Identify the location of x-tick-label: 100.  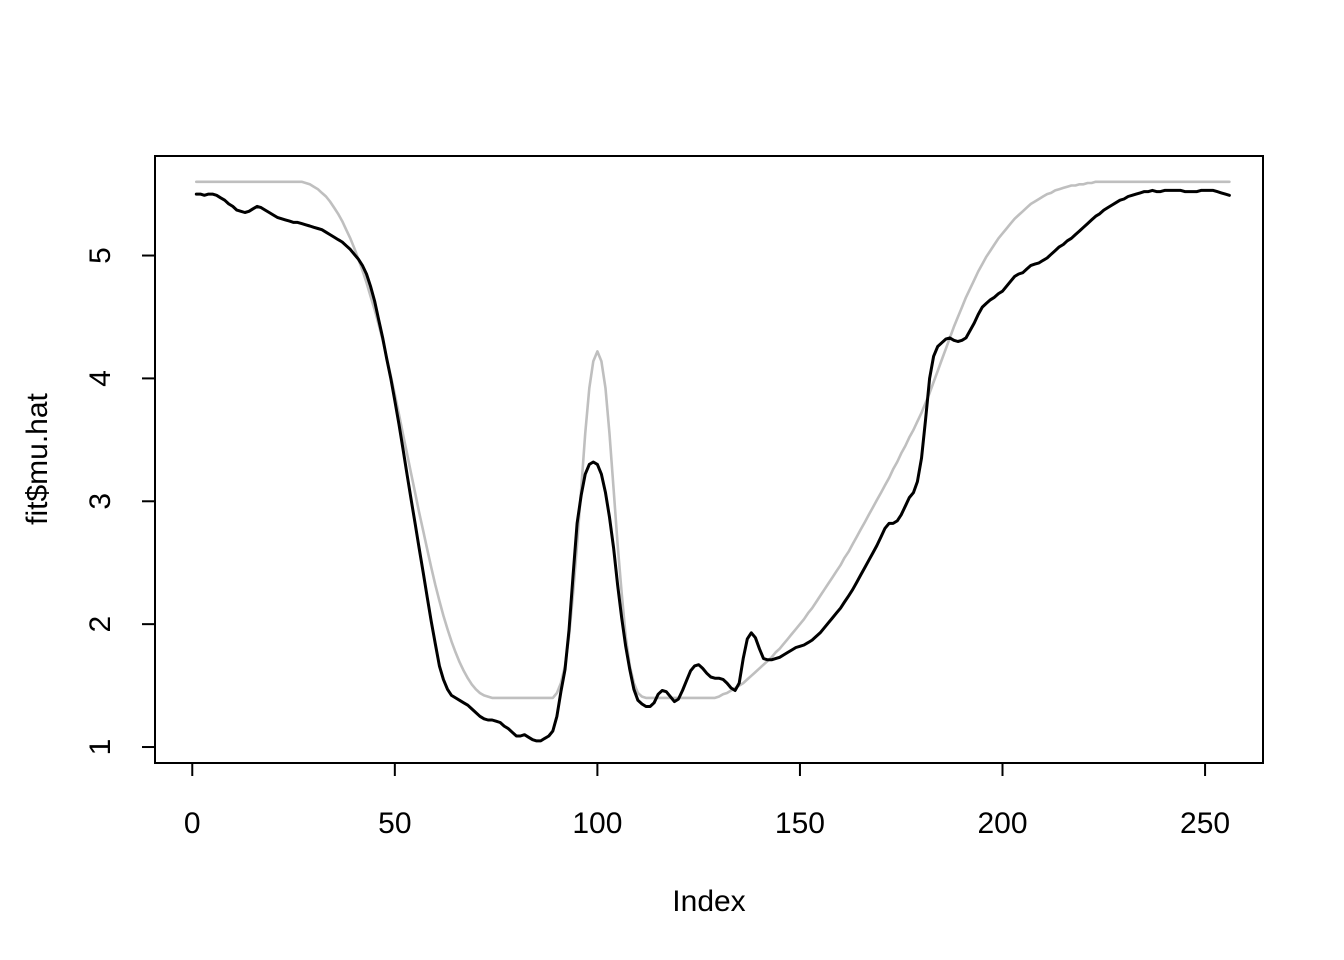
(597, 823).